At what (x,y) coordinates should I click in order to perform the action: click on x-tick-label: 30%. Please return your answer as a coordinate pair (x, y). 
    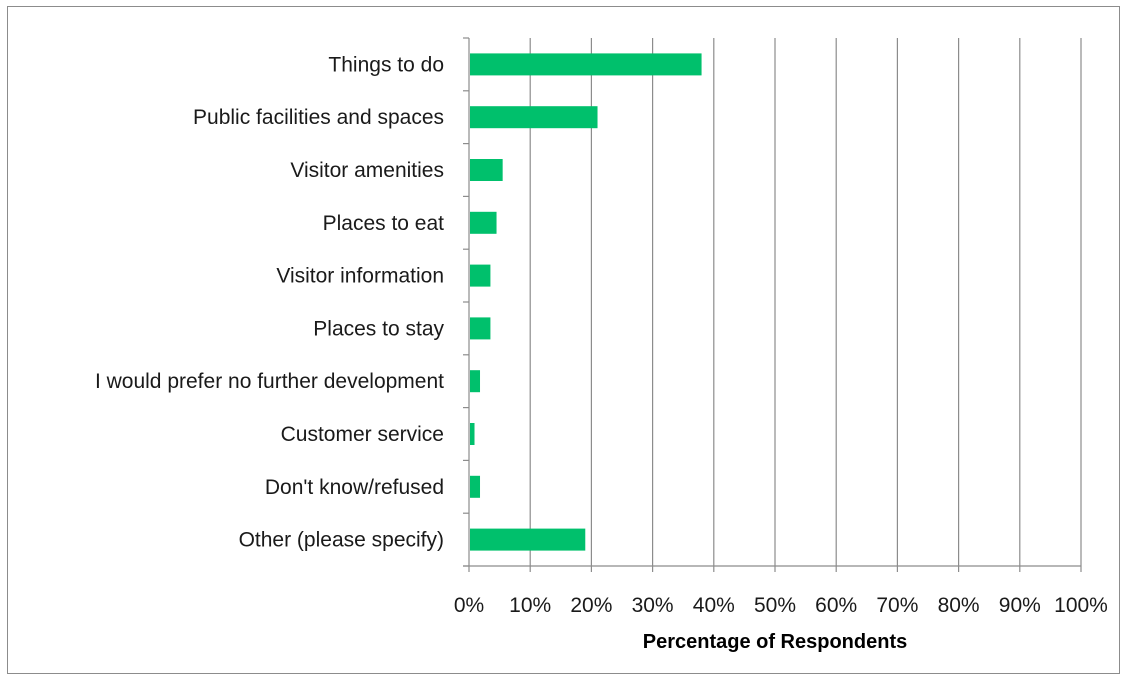
    Looking at the image, I should click on (653, 605).